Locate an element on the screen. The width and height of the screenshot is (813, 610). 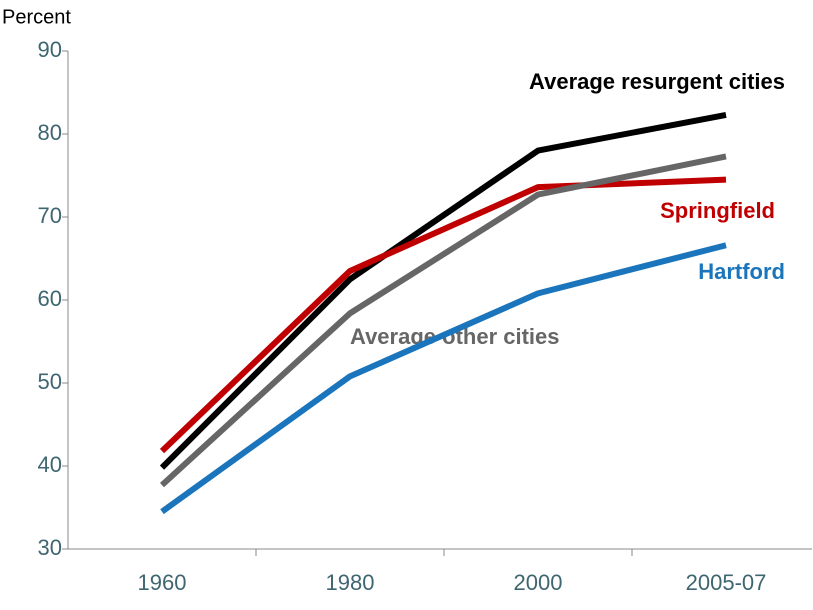
x-tick-label: 2005-07 is located at coordinates (726, 582).